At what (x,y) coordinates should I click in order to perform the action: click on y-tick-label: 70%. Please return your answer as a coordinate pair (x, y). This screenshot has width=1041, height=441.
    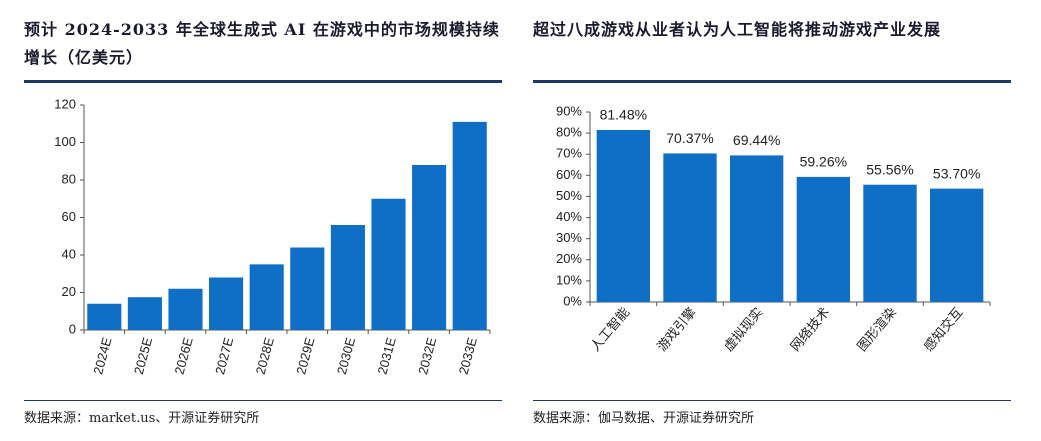
    Looking at the image, I should click on (569, 153).